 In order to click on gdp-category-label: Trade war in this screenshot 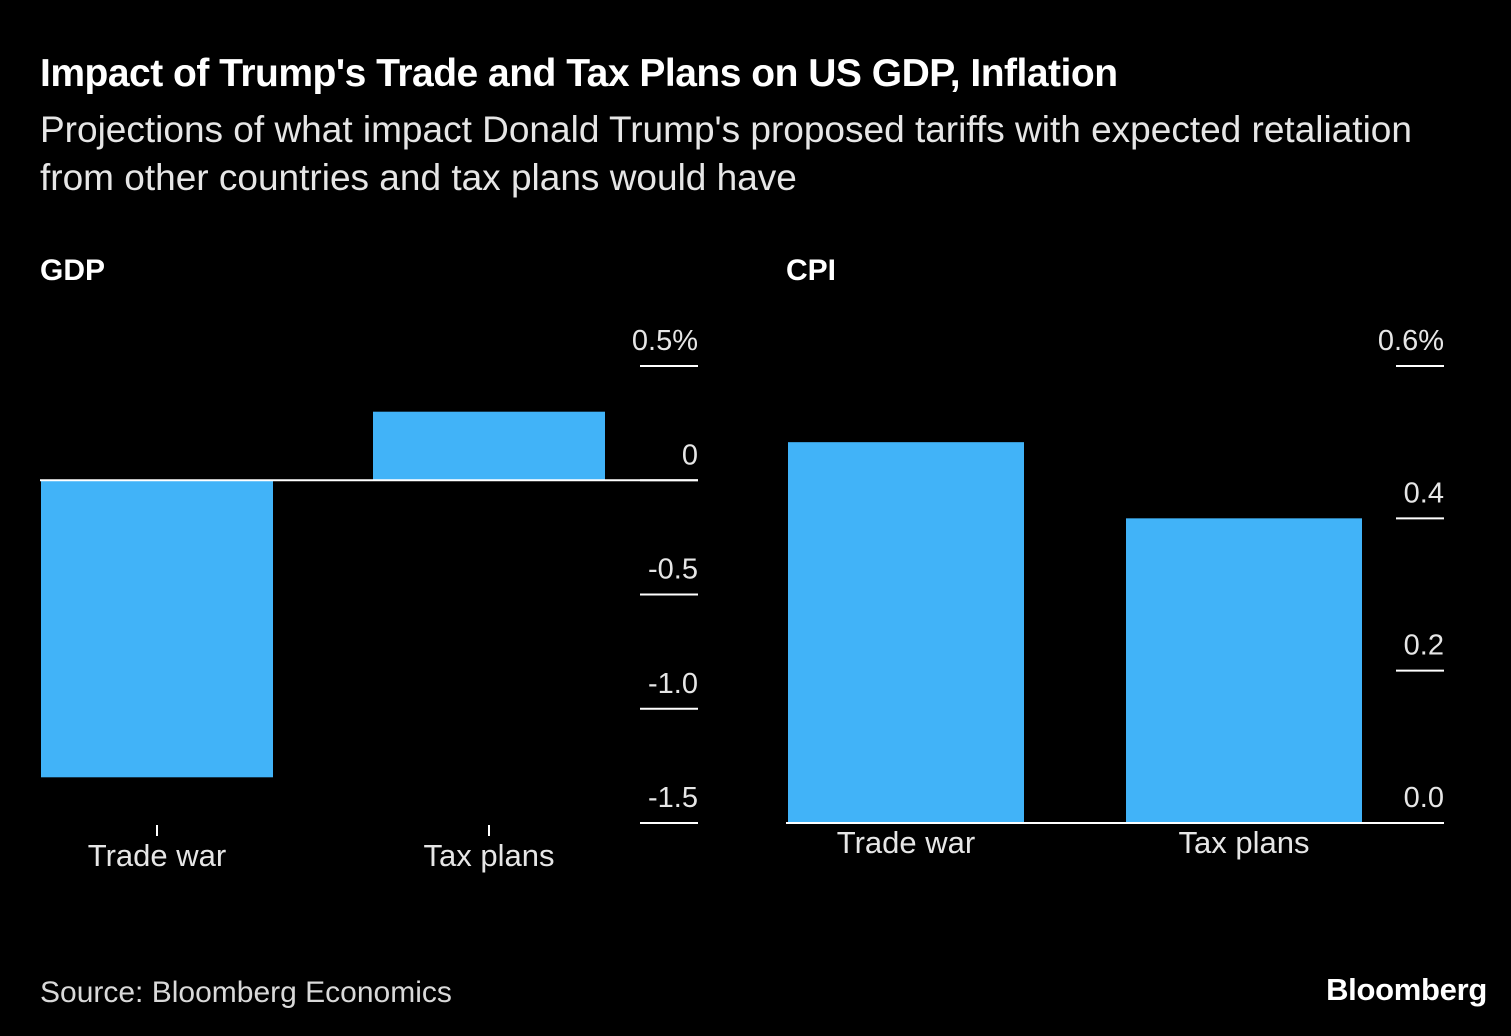, I will do `click(157, 855)`.